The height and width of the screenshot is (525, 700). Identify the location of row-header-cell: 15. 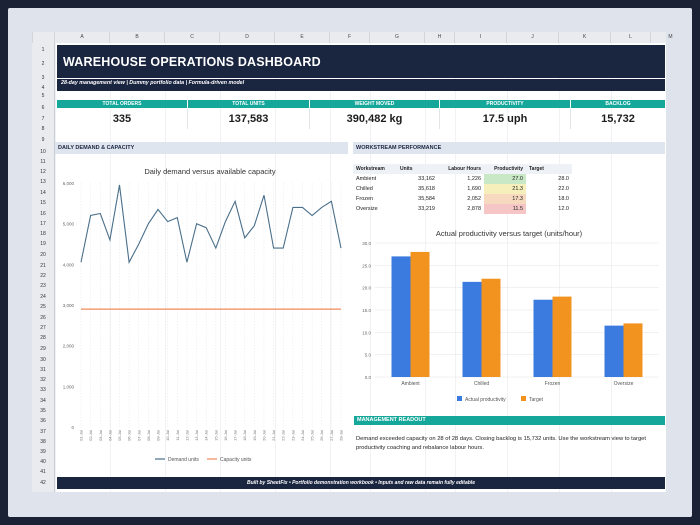
(43, 203).